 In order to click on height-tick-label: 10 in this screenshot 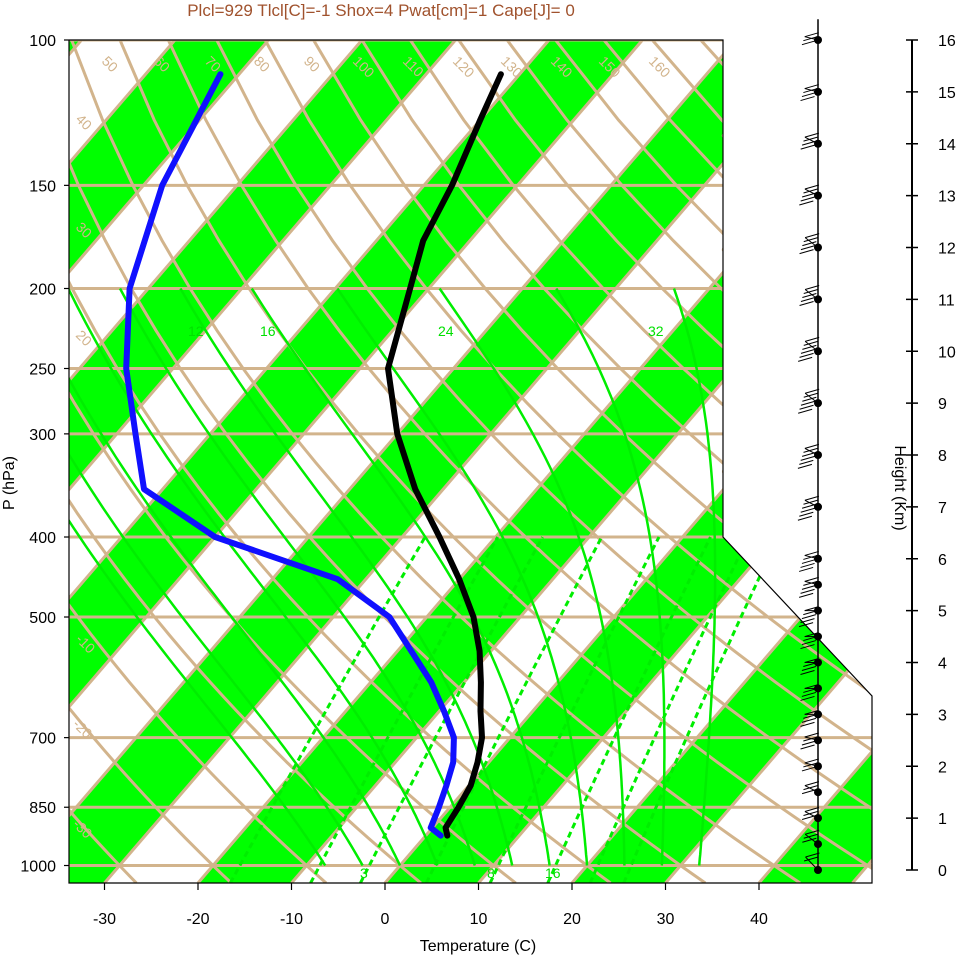, I will do `click(947, 352)`.